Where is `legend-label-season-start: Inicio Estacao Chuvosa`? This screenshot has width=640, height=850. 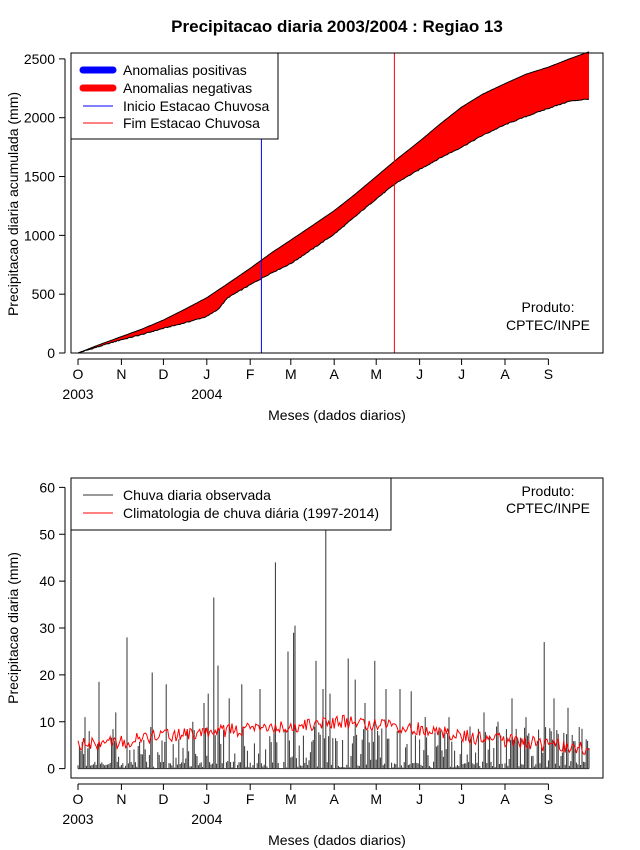 legend-label-season-start: Inicio Estacao Chuvosa is located at coordinates (196, 106).